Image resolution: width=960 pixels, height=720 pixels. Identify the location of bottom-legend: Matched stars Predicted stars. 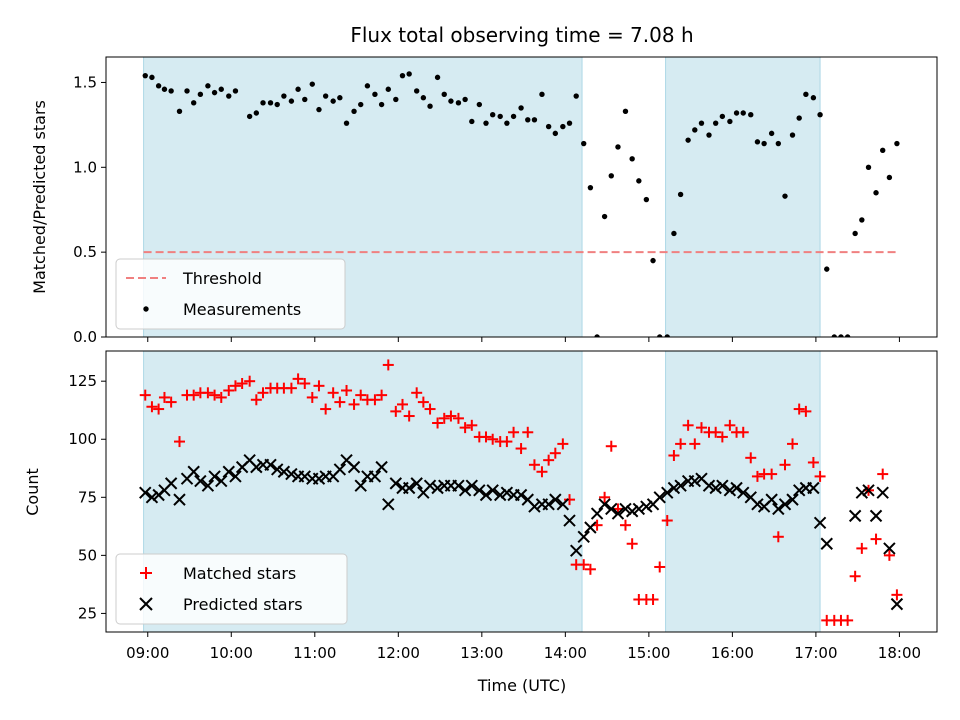
(231, 589).